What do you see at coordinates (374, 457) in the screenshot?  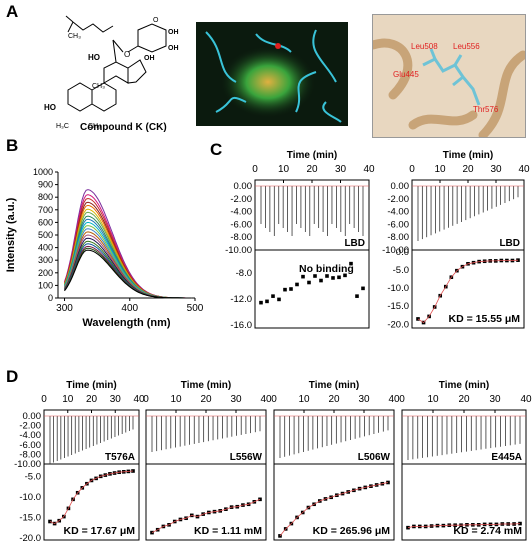 I see `construct-label: L506W` at bounding box center [374, 457].